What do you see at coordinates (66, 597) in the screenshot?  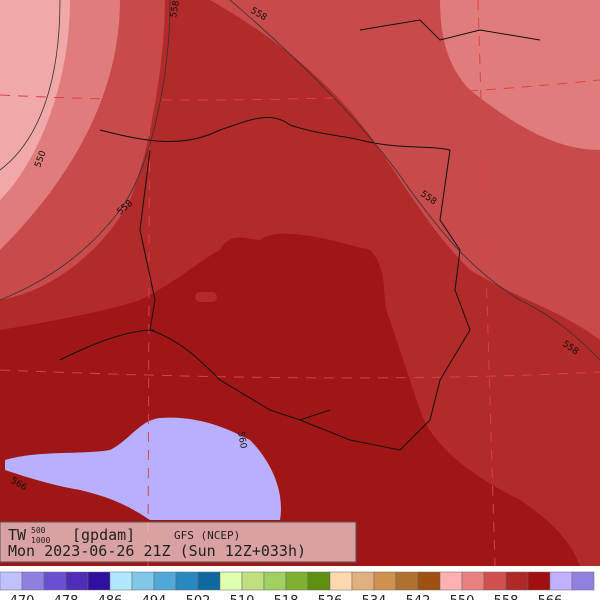 I see `colorbar-label: 478` at bounding box center [66, 597].